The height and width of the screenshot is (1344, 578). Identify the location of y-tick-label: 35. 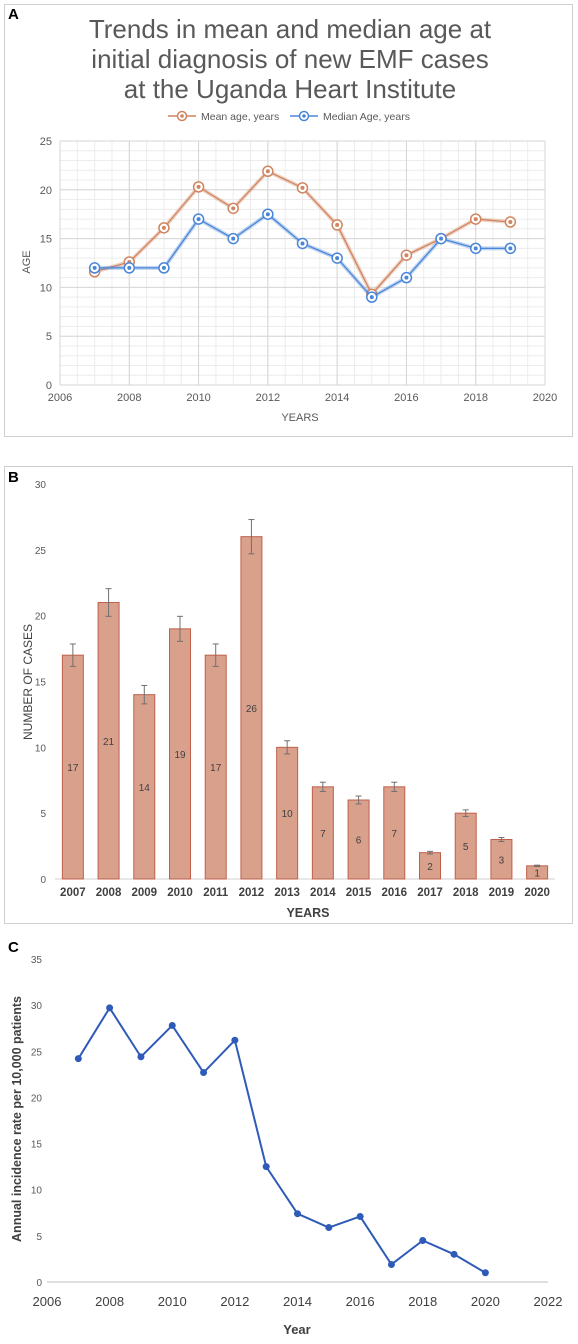
(37, 960).